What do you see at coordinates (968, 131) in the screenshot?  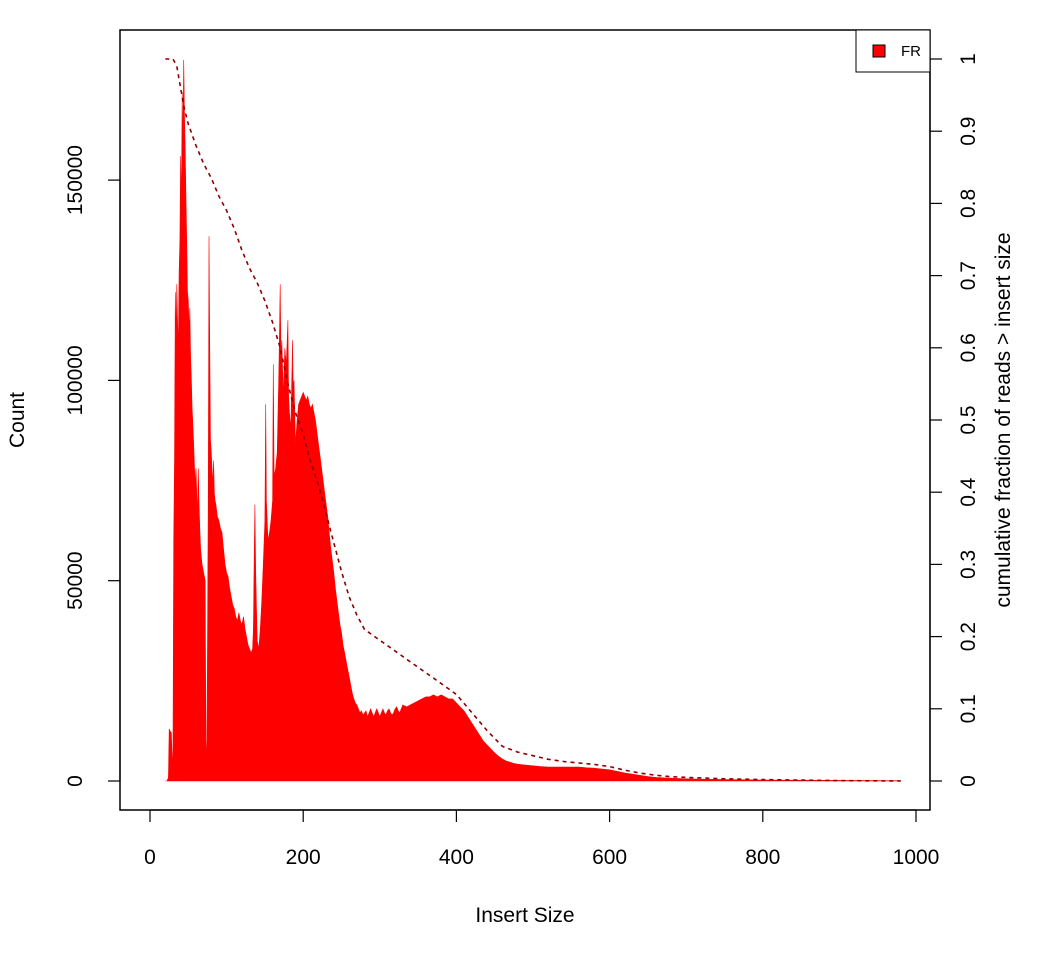 I see `y-right-tick-label: 0.9` at bounding box center [968, 131].